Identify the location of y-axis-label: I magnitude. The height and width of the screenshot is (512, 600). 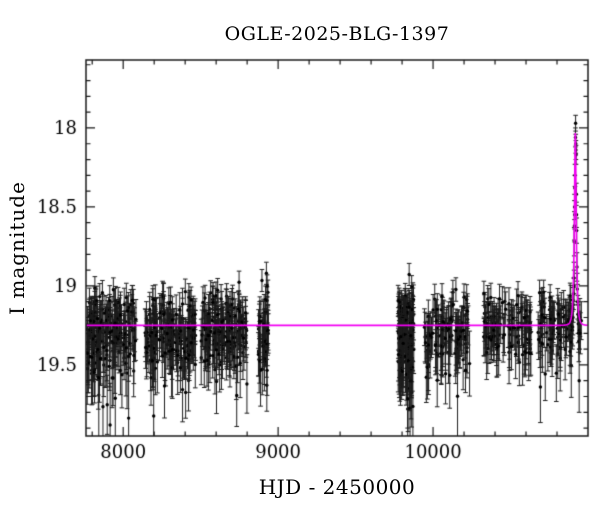
(17, 248).